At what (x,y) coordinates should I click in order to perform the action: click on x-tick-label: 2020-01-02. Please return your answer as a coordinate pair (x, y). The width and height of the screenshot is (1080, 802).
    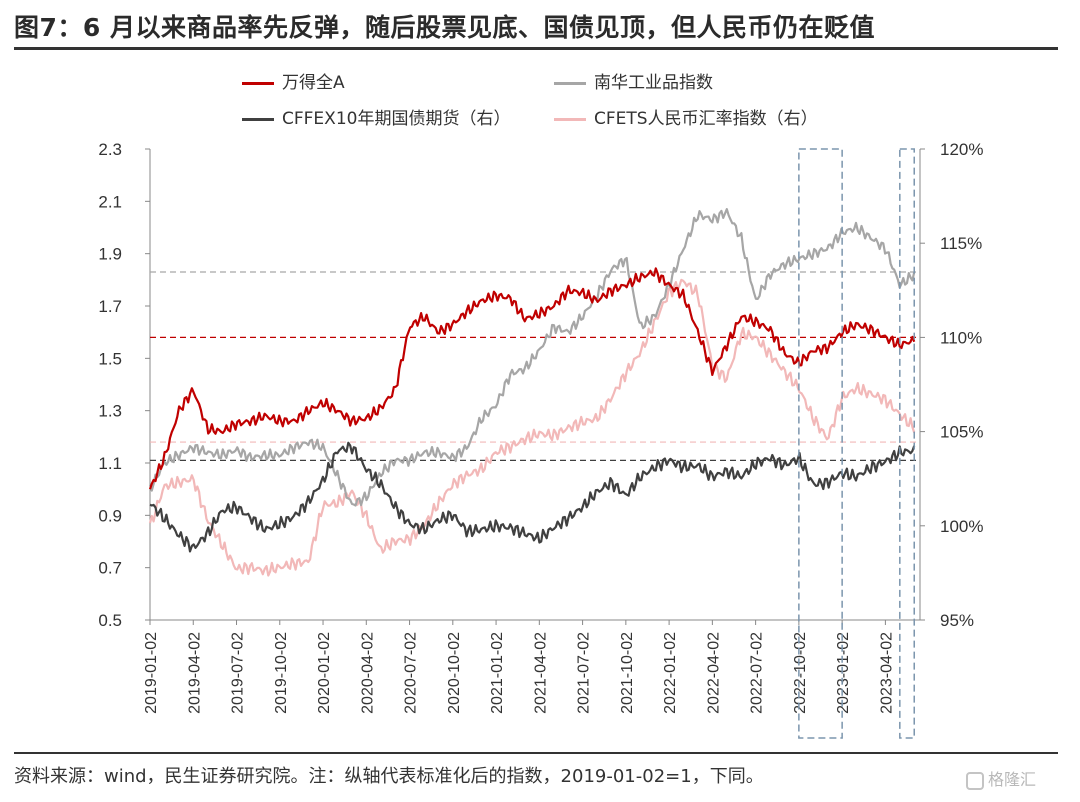
    Looking at the image, I should click on (324, 673).